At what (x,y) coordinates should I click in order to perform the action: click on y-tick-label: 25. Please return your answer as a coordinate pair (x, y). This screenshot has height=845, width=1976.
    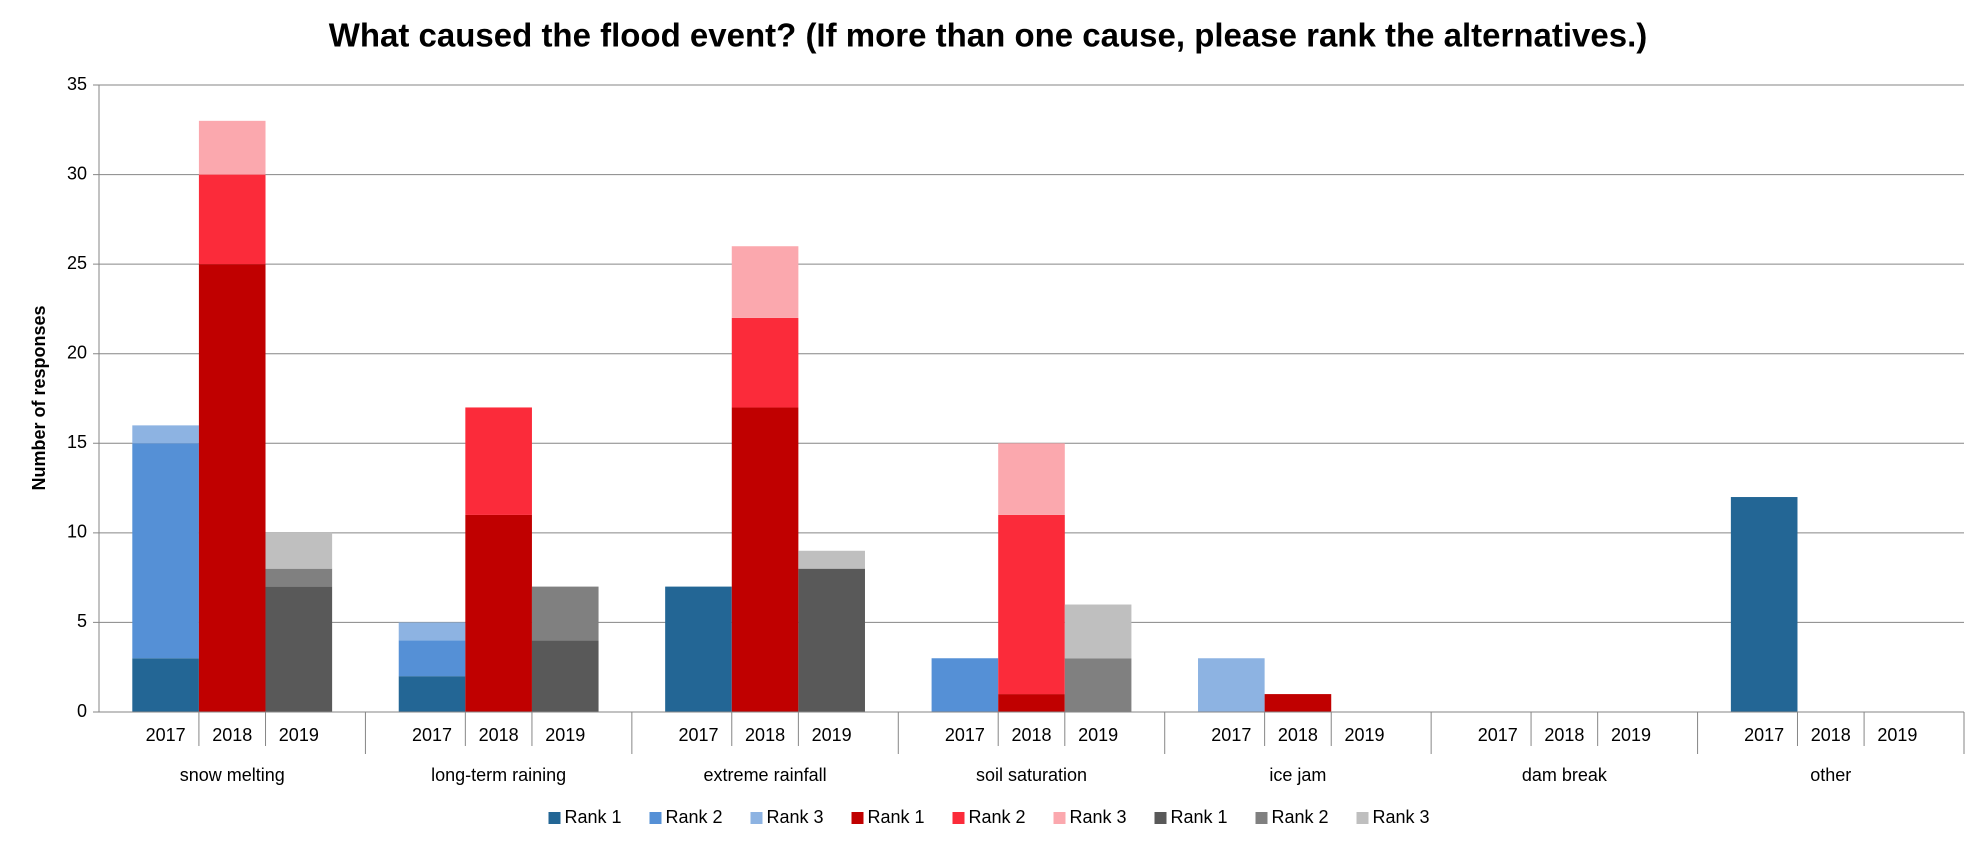
    Looking at the image, I should click on (77, 263).